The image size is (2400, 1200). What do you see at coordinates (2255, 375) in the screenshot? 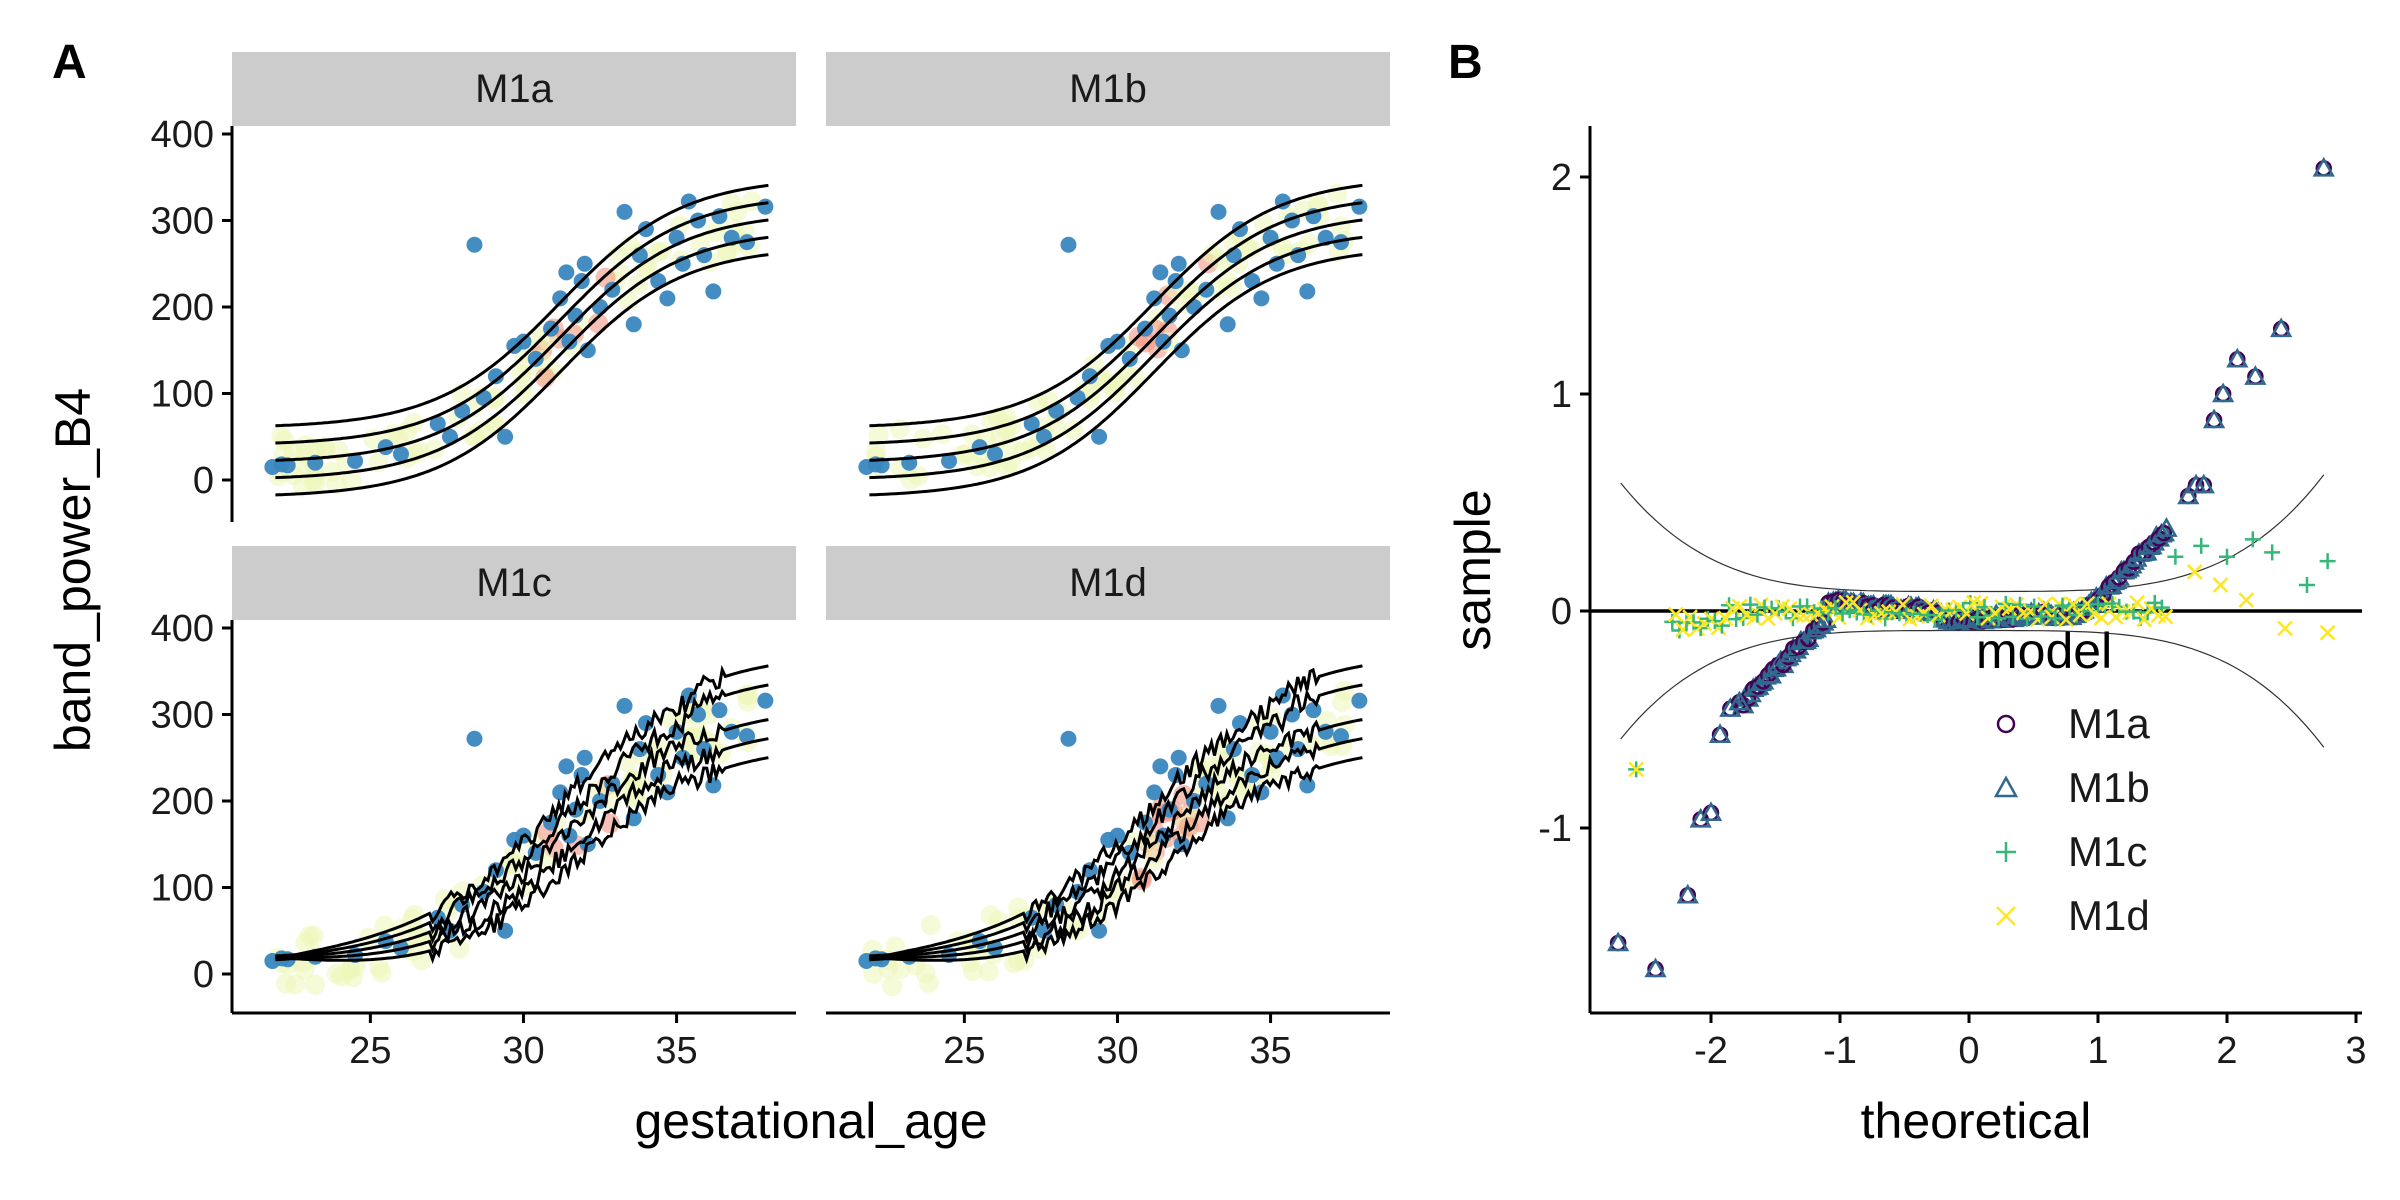
I see `qq-point-m1b` at bounding box center [2255, 375].